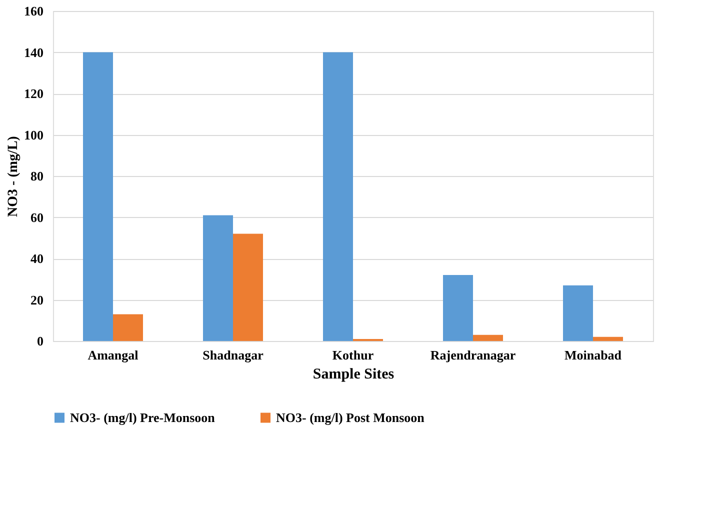 The image size is (728, 511). Describe the element at coordinates (353, 374) in the screenshot. I see `x-axis-title: Sample Sites` at that location.